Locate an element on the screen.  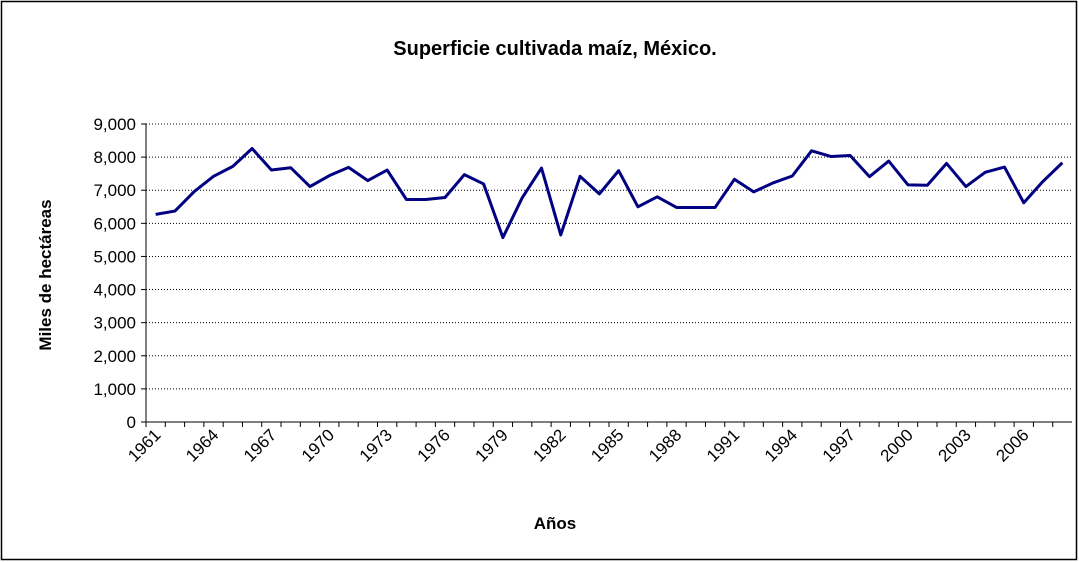
y-tick-label: 7,000 is located at coordinates (114, 190).